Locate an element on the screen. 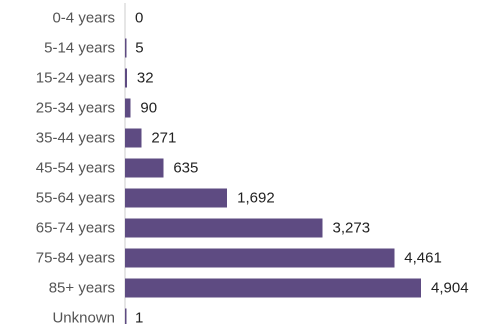 The width and height of the screenshot is (480, 324). value-label: 32 is located at coordinates (145, 78).